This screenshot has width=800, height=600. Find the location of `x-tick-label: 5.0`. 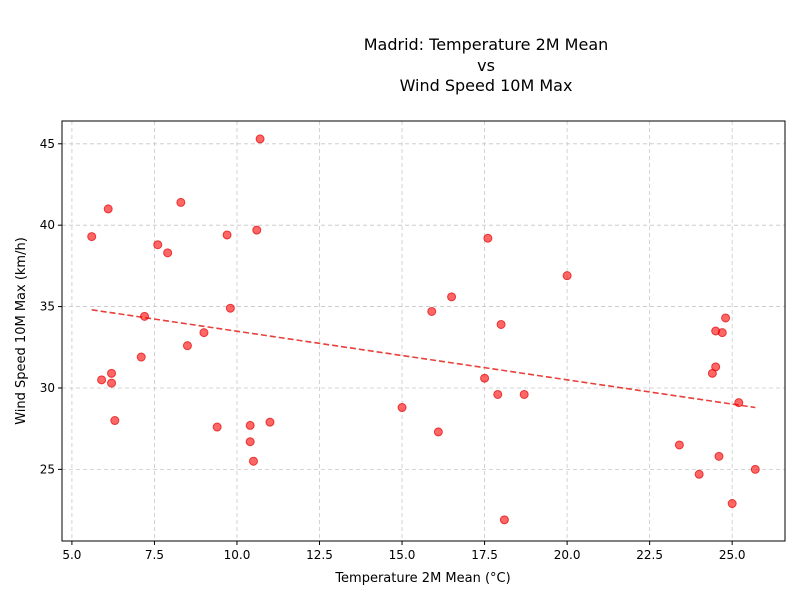

x-tick-label: 5.0 is located at coordinates (71, 555).